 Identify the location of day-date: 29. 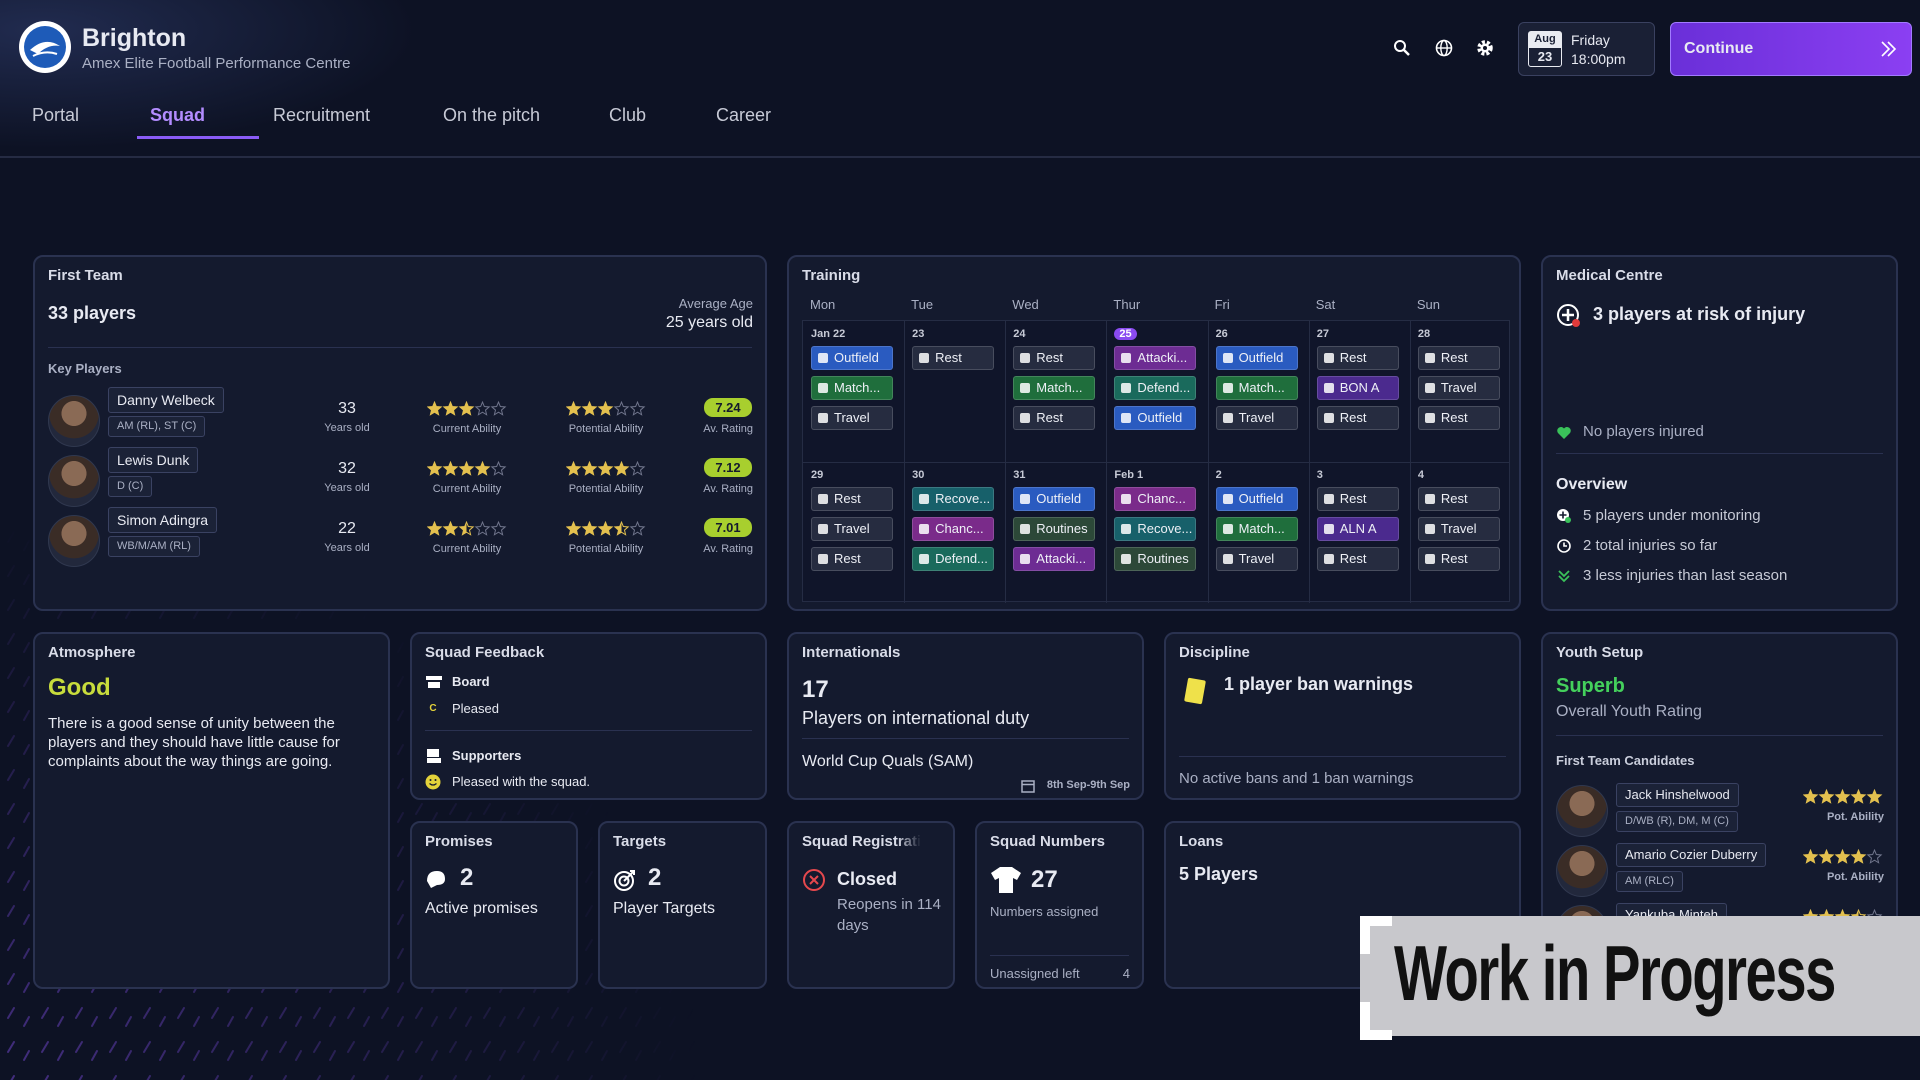
(817, 475).